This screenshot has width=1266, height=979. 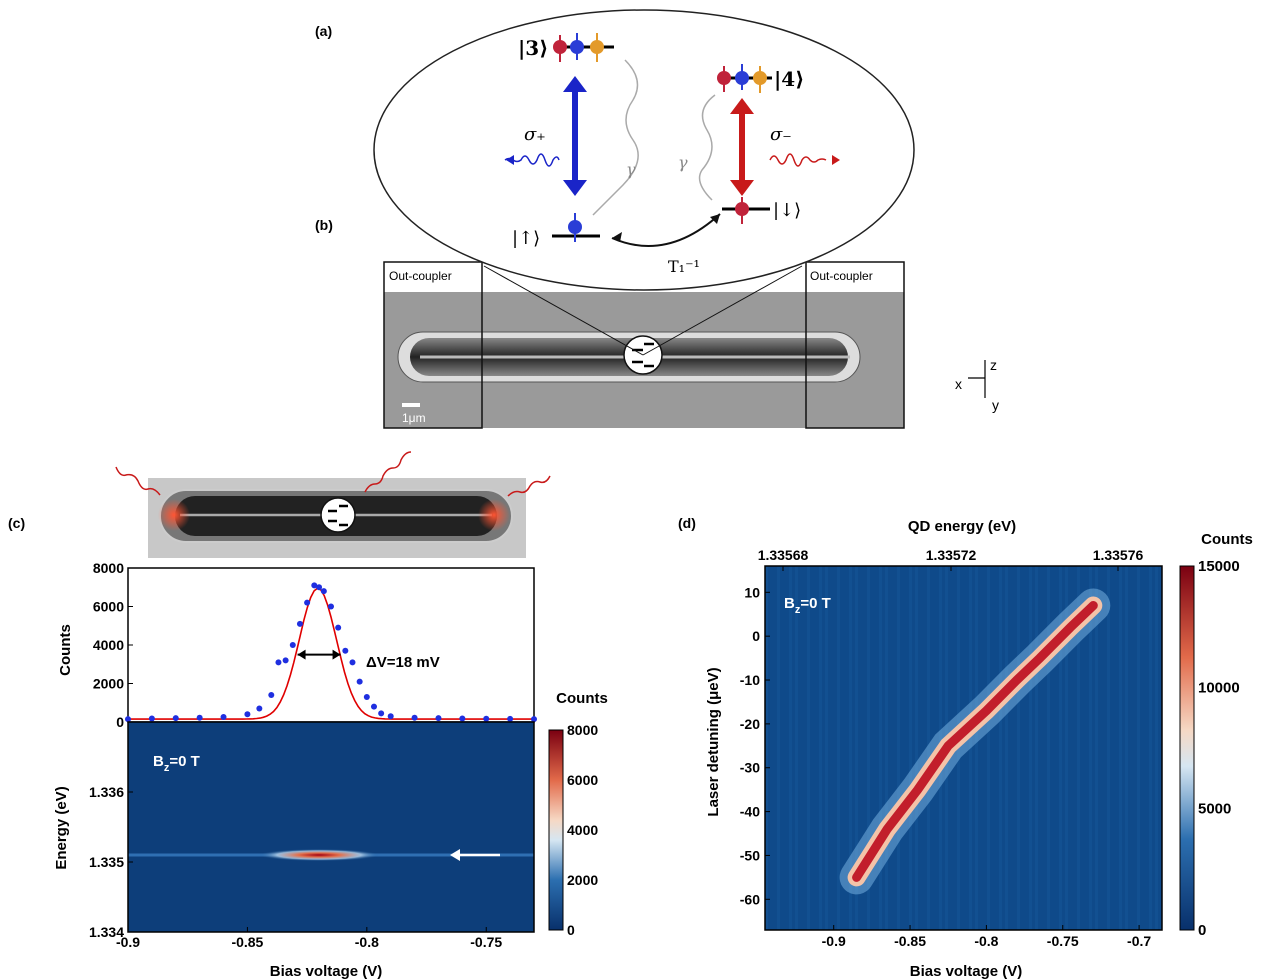 What do you see at coordinates (783, 555) in the screenshot?
I see `d-top-xtick-label: 1.33568` at bounding box center [783, 555].